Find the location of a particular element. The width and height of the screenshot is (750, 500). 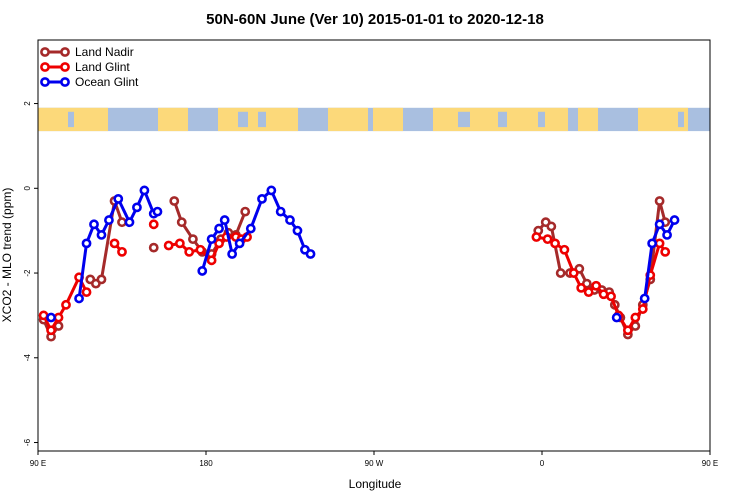

x-tick-label: 0 is located at coordinates (542, 463).